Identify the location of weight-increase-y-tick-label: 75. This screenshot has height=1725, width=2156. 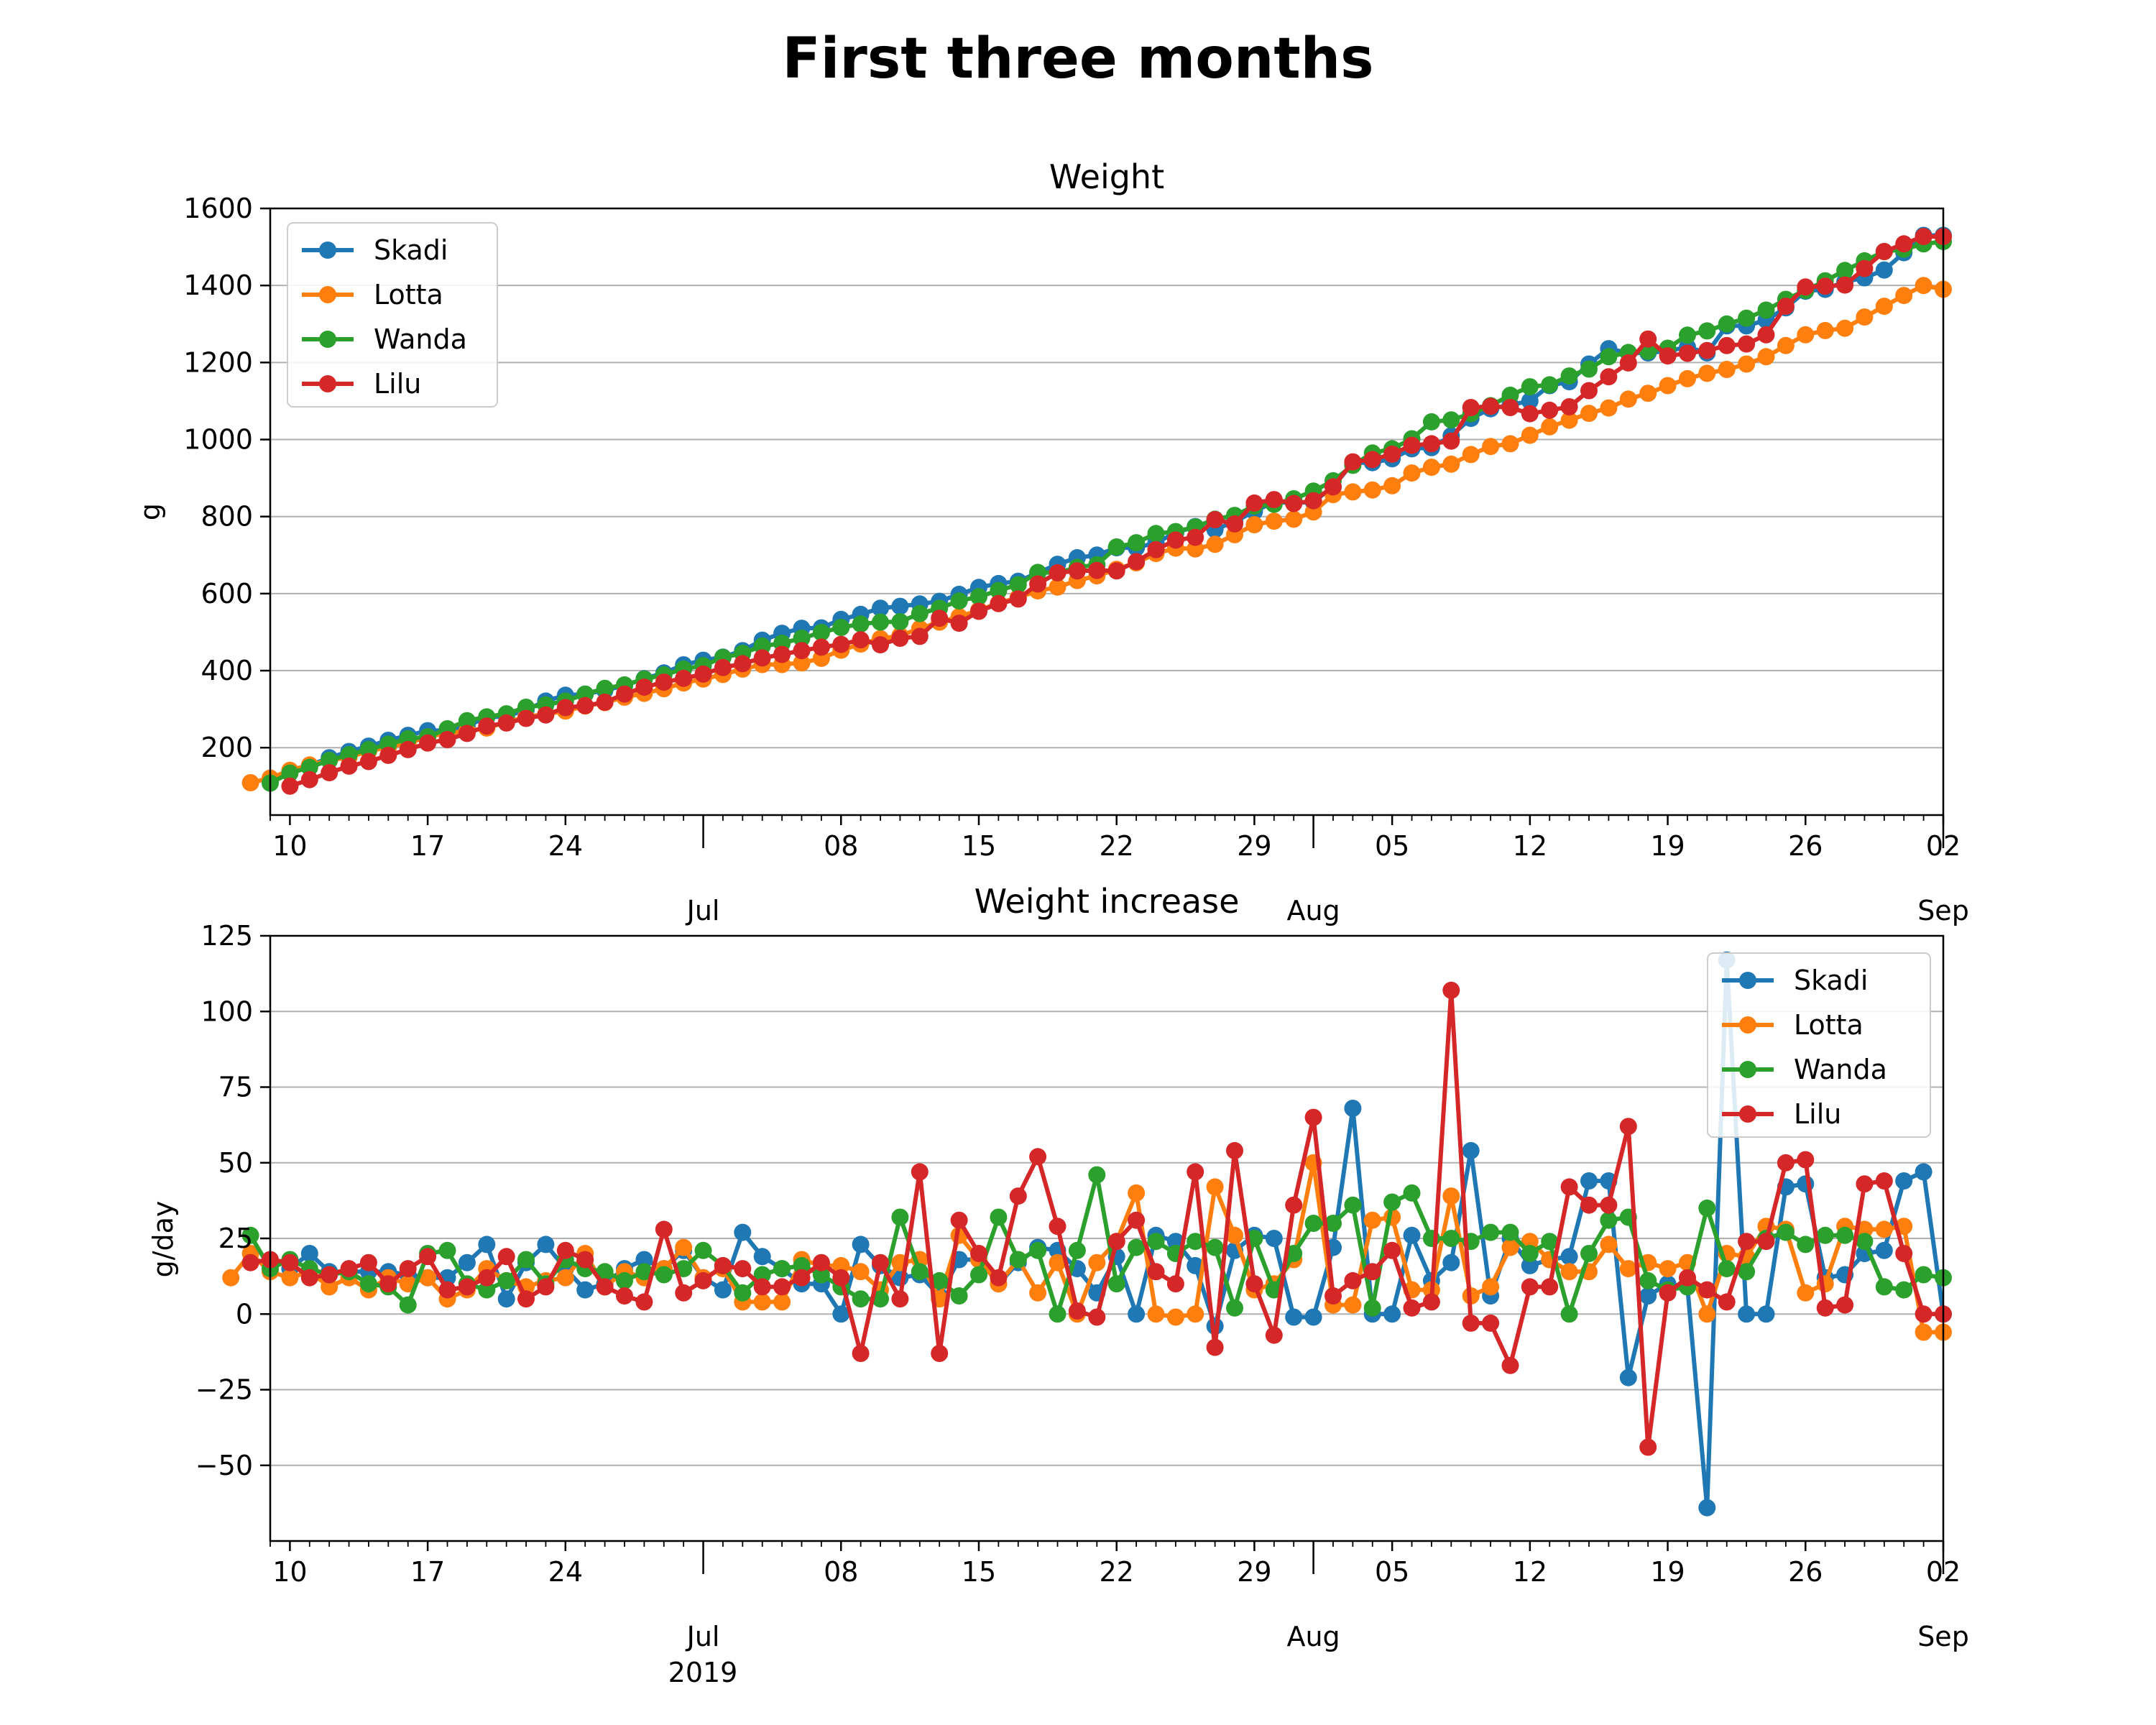
(235, 1087).